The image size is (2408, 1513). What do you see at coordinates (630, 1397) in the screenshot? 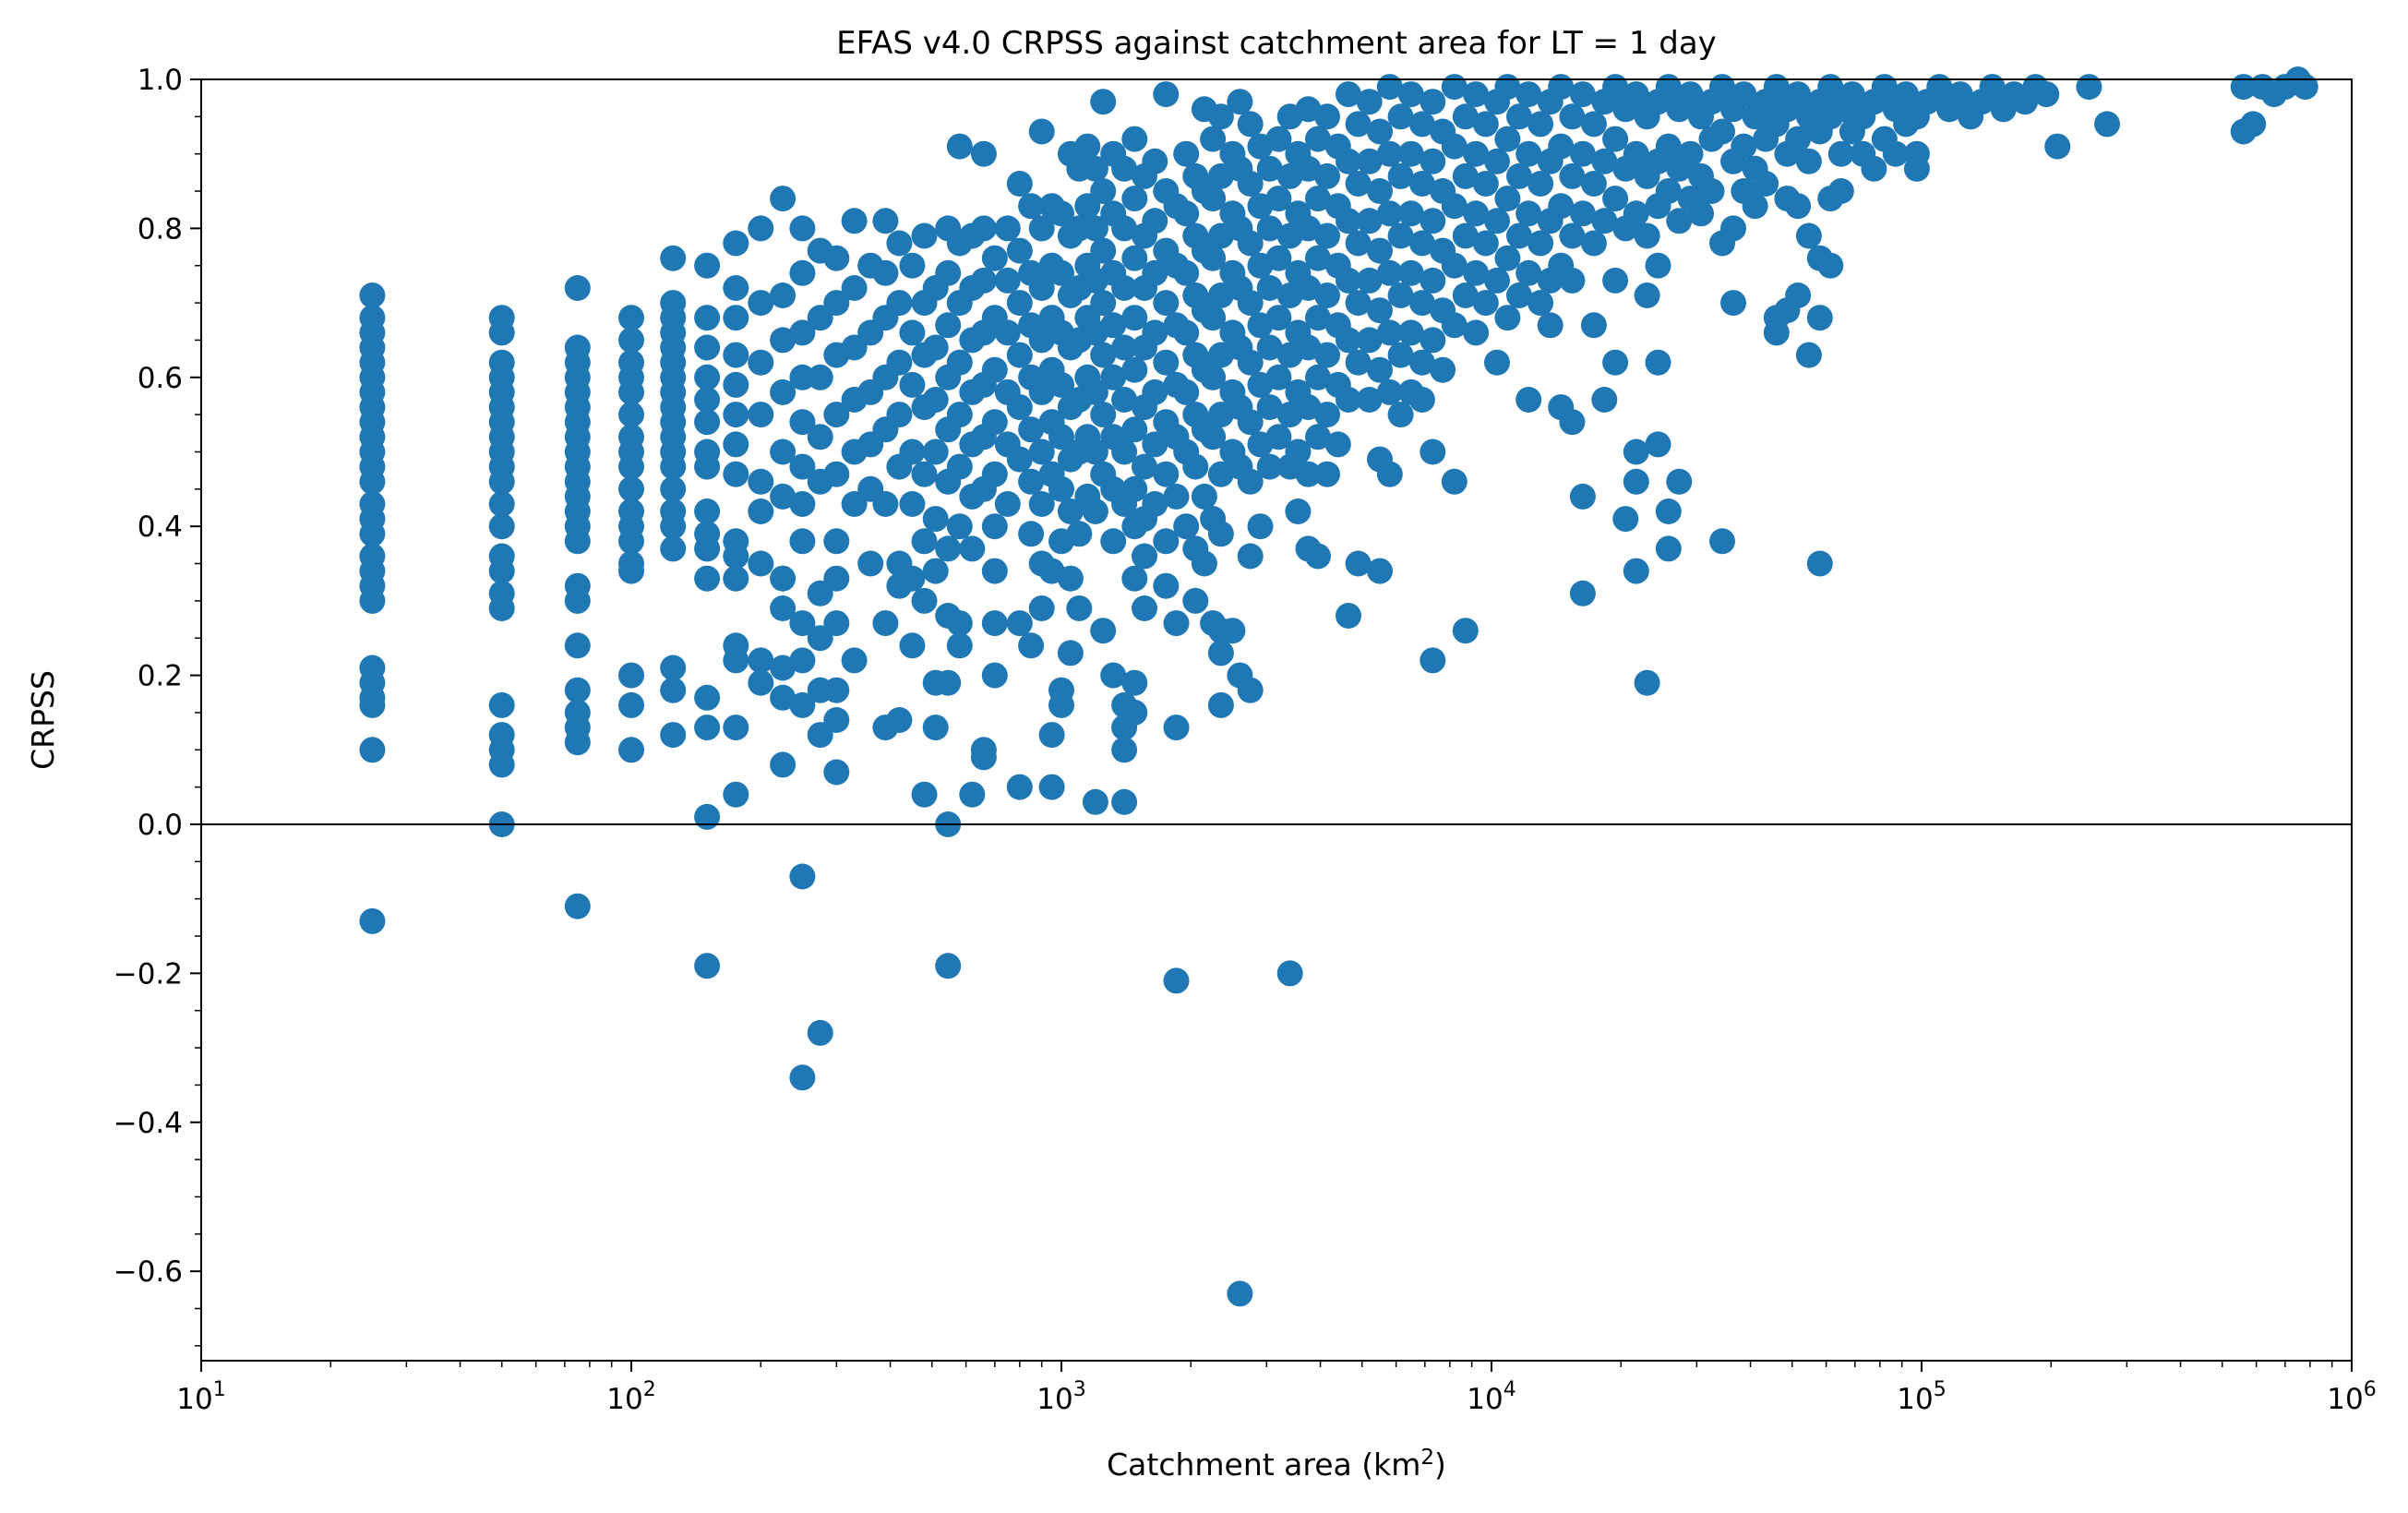
I see `x-tick-label: 10²` at bounding box center [630, 1397].